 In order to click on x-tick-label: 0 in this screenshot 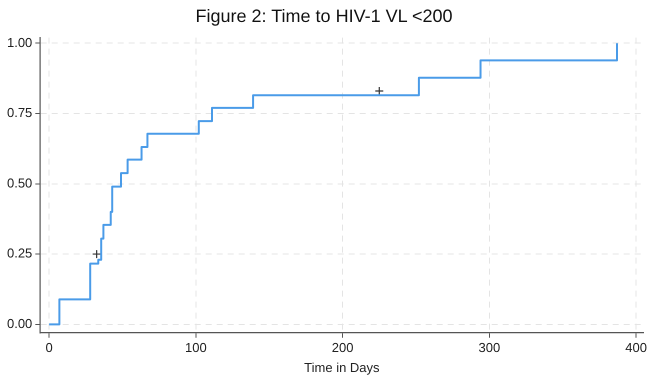, I will do `click(49, 348)`.